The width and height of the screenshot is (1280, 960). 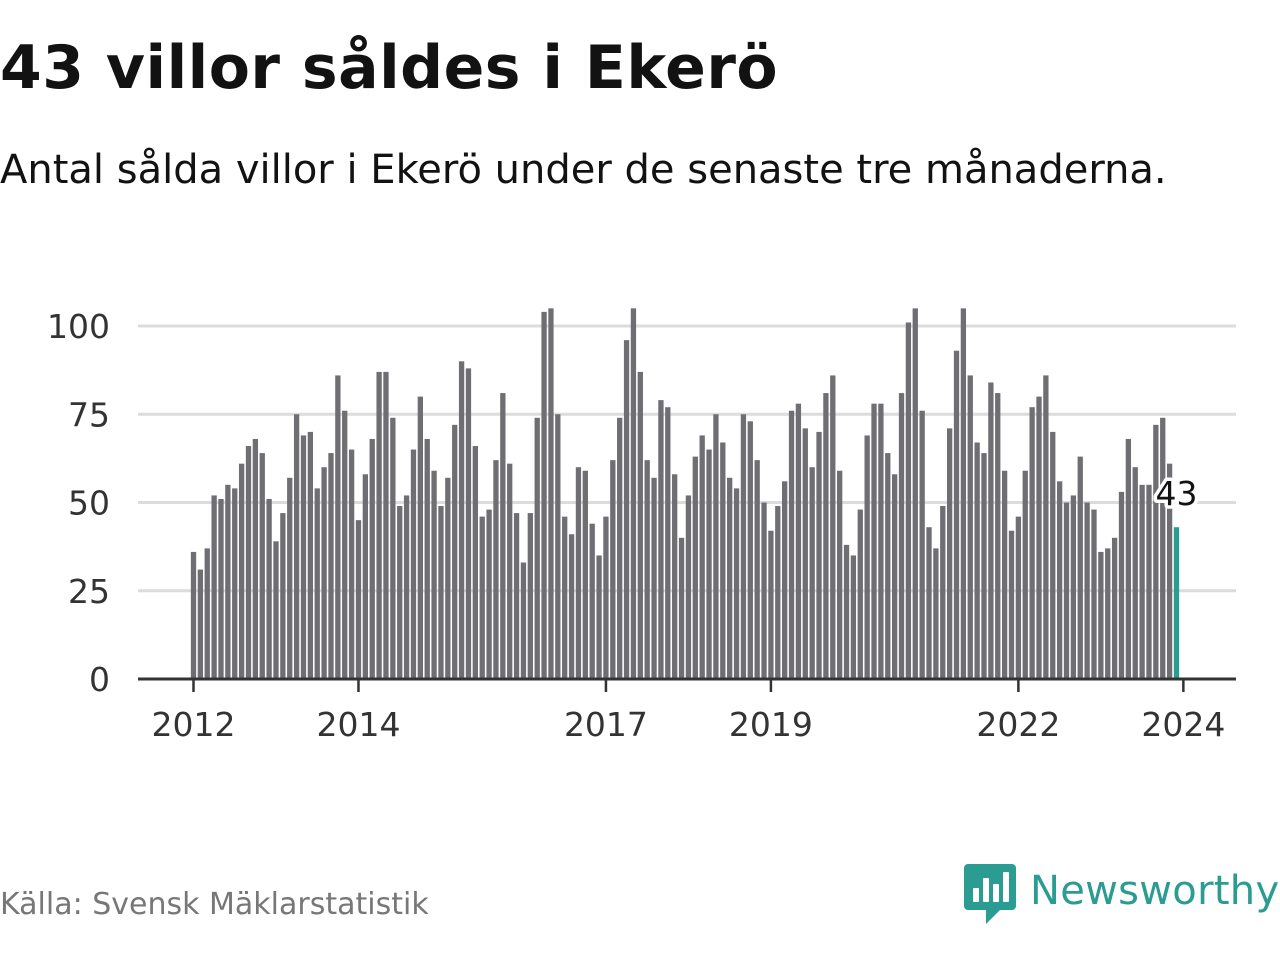 I want to click on y-tick-label-0: 0, so click(x=99, y=679).